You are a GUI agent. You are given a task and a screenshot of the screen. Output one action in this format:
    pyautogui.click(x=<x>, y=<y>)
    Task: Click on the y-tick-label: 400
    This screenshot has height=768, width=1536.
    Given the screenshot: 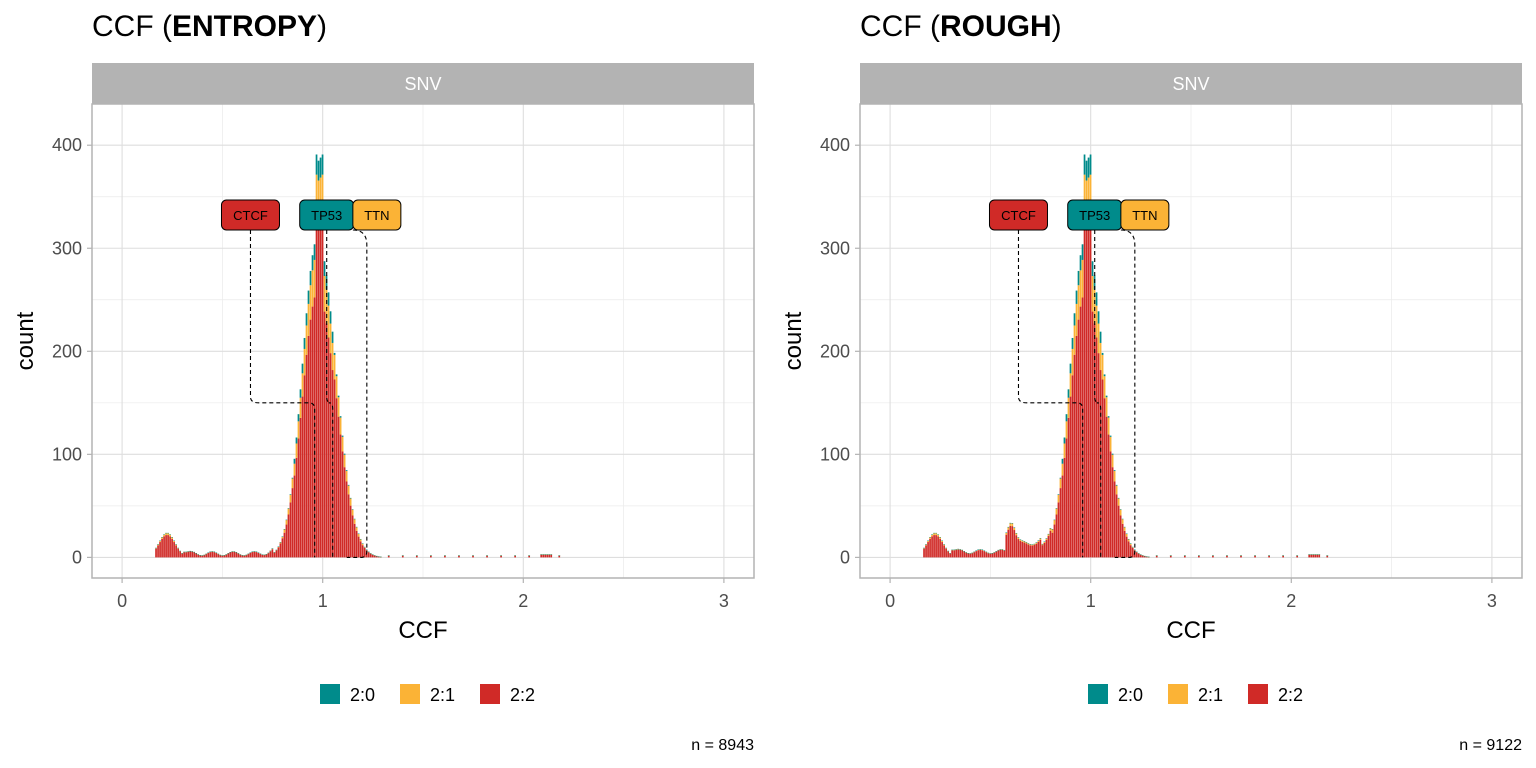 What is the action you would take?
    pyautogui.click(x=835, y=145)
    